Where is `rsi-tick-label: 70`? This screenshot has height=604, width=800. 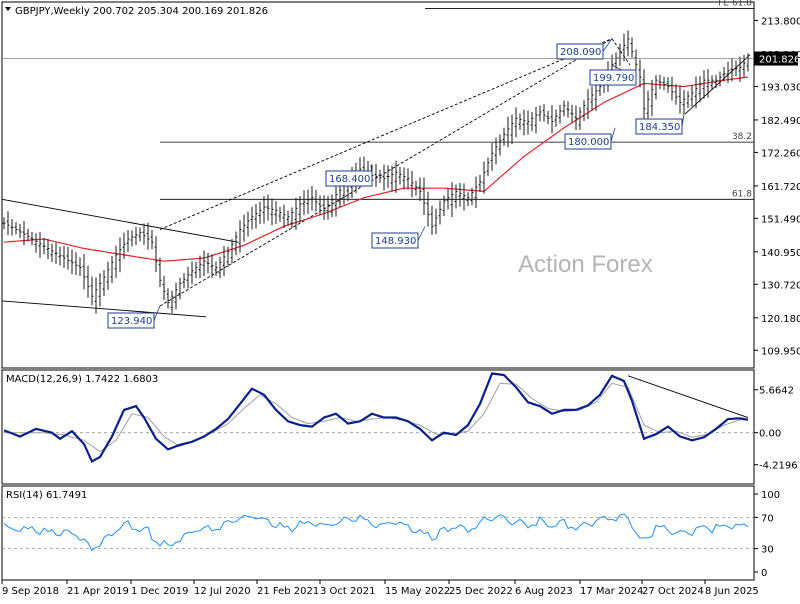
rsi-tick-label: 70 is located at coordinates (767, 518).